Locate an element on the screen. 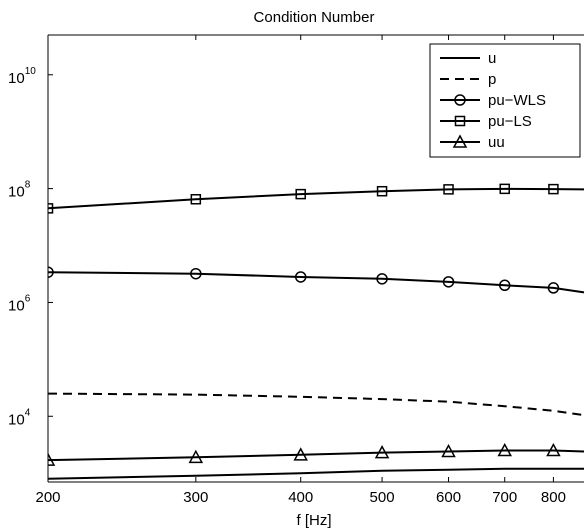 Image resolution: width=586 pixels, height=532 pixels. legend-label: u is located at coordinates (492, 58).